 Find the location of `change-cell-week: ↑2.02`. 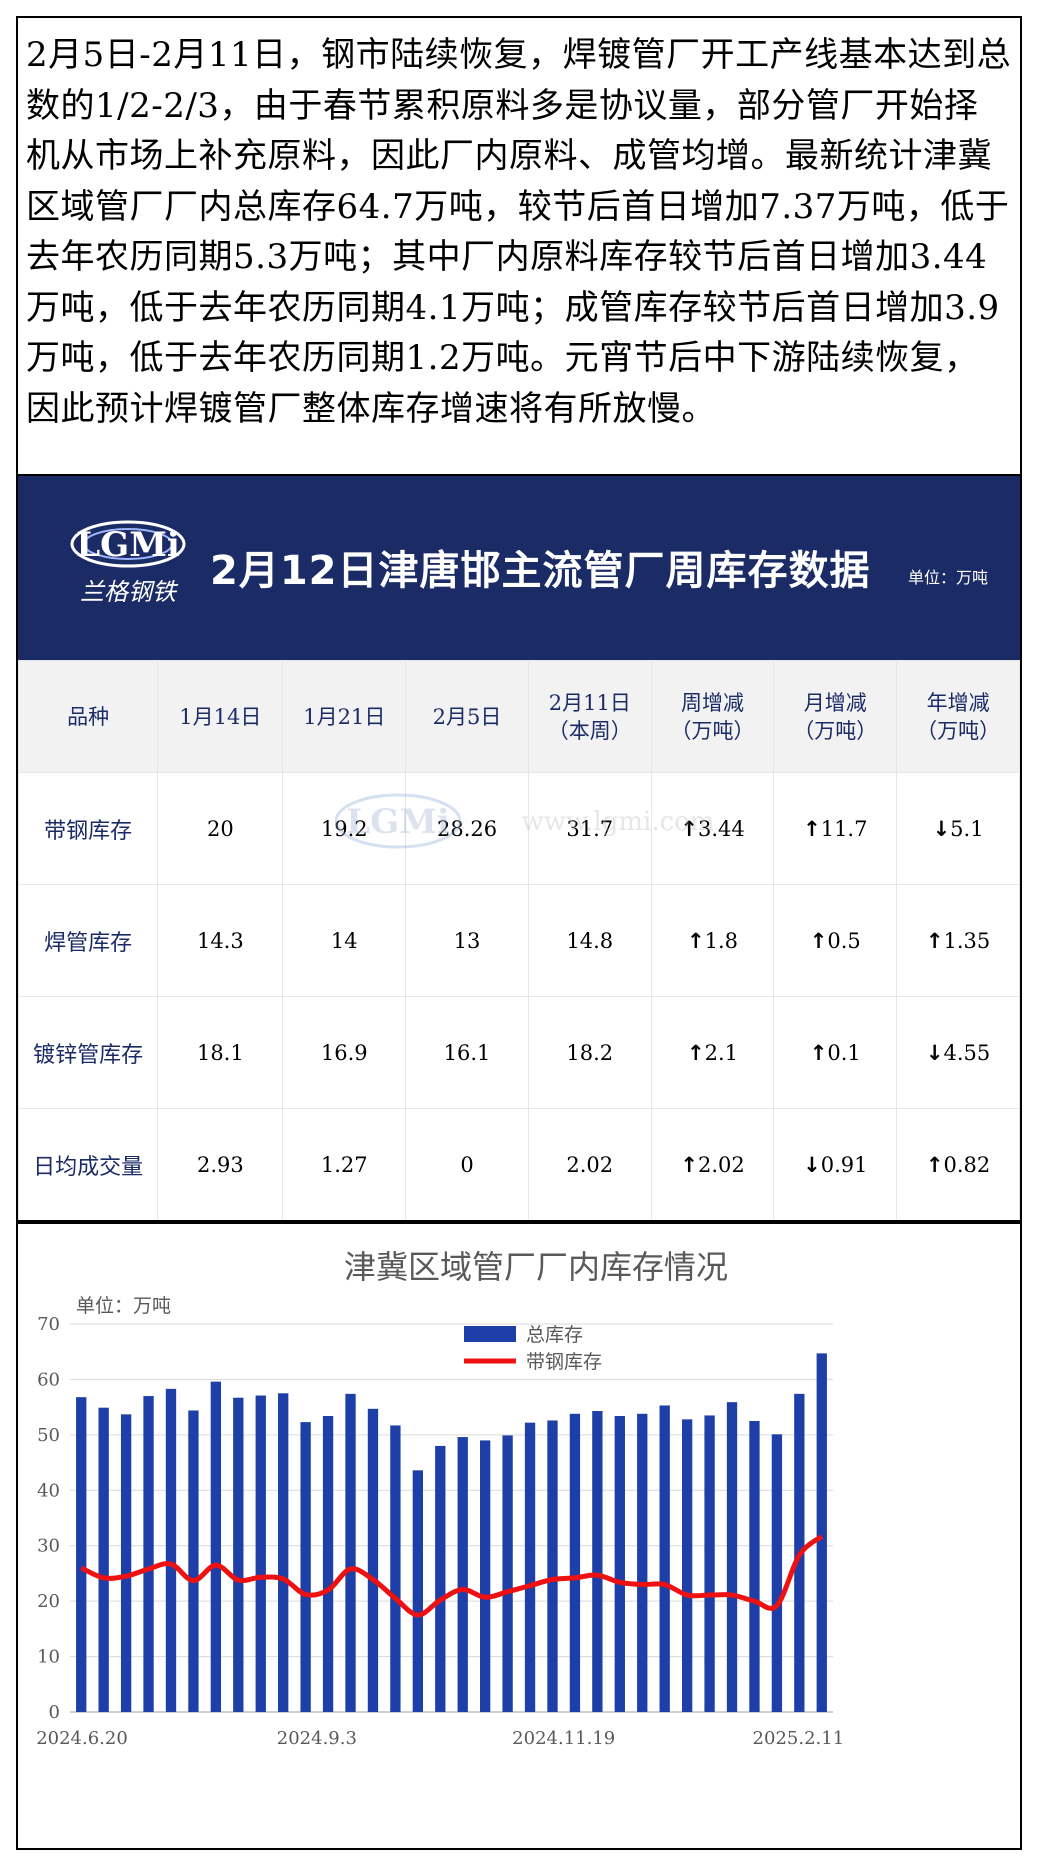

change-cell-week: ↑2.02 is located at coordinates (712, 1164).